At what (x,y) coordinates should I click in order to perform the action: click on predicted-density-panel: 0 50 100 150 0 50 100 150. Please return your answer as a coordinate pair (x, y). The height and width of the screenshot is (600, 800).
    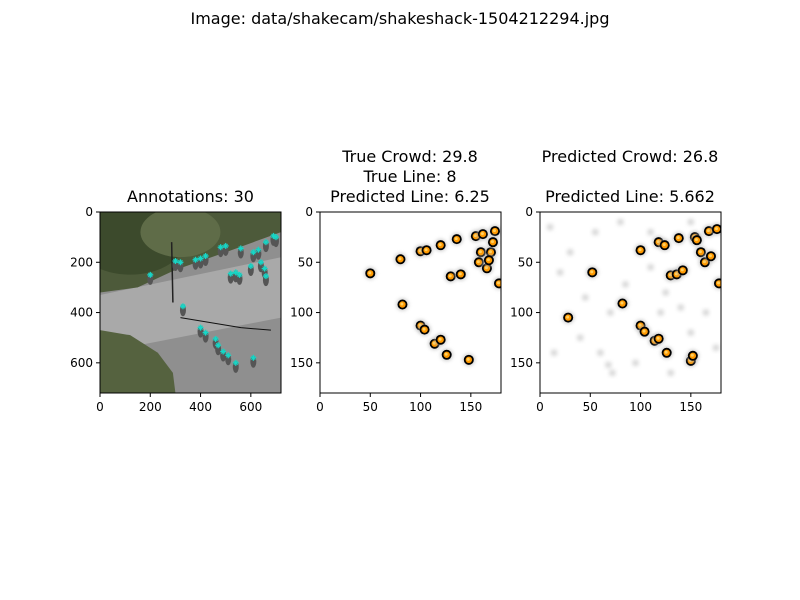
    Looking at the image, I should click on (616, 309).